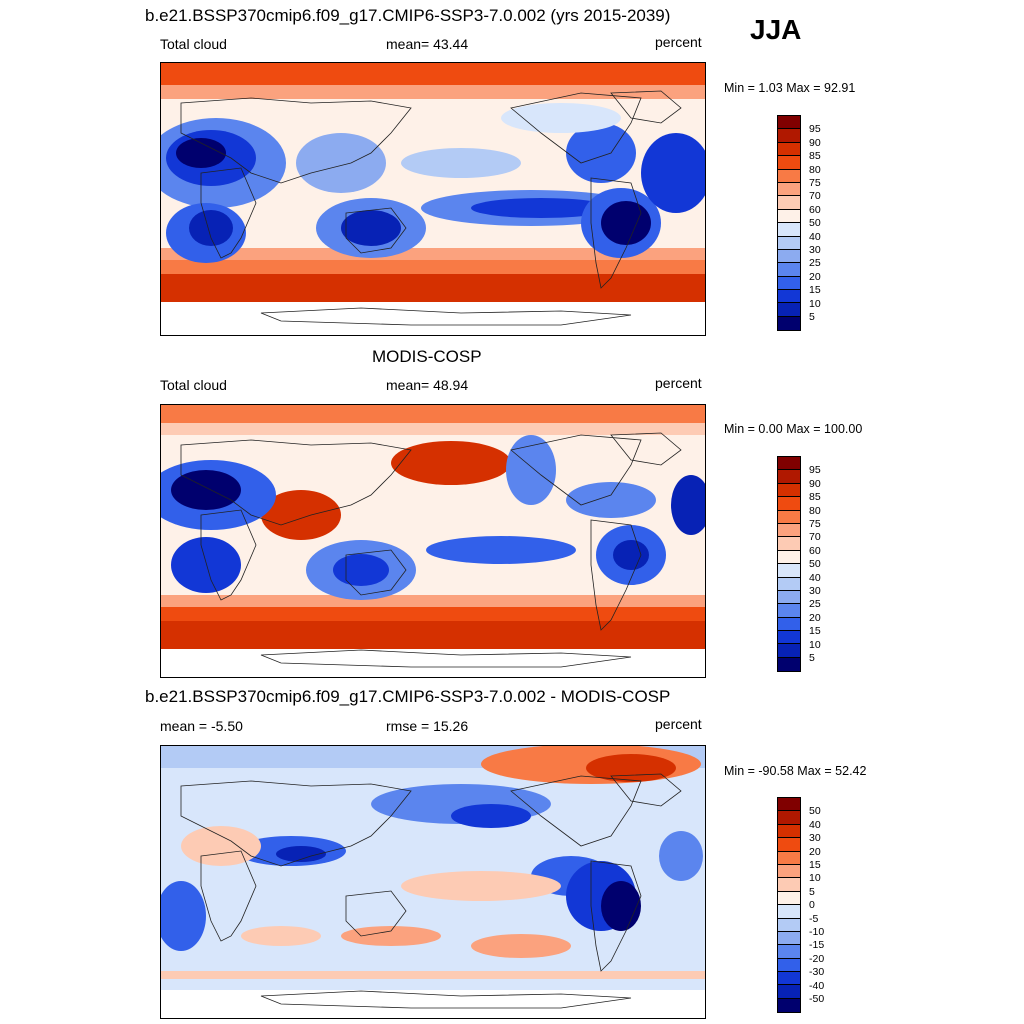 This screenshot has height=1024, width=1024. I want to click on colorbar-tick-label: -20, so click(817, 958).